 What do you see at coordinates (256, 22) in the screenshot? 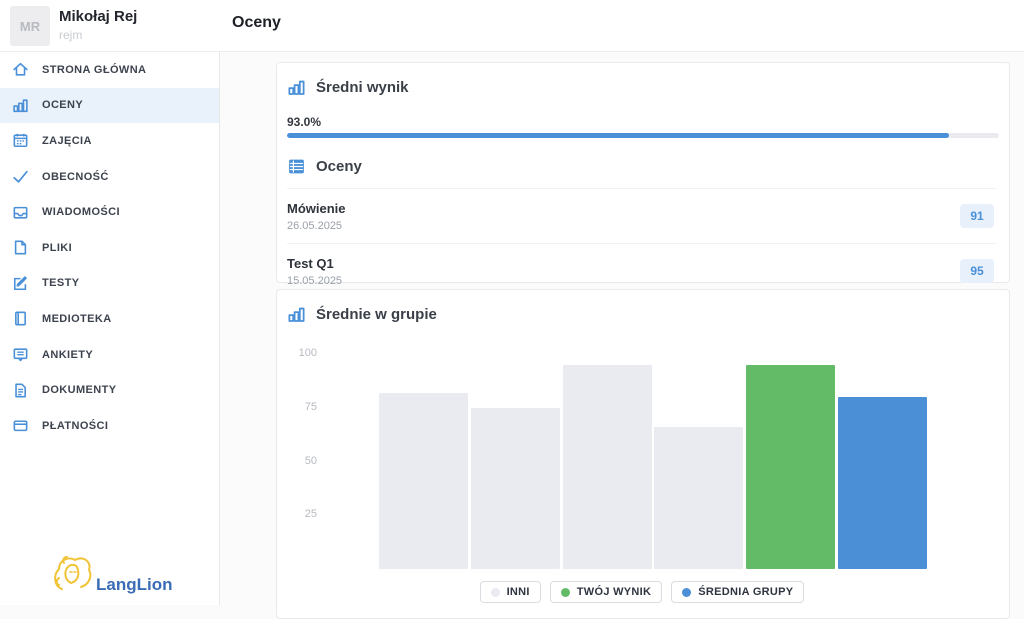
I see `page-title: Oceny` at bounding box center [256, 22].